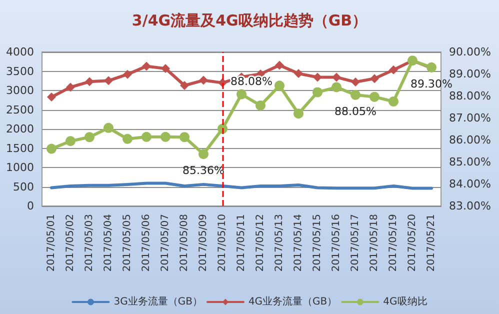  Describe the element at coordinates (70, 243) in the screenshot. I see `x-tick-label: 2017/05/02` at that location.